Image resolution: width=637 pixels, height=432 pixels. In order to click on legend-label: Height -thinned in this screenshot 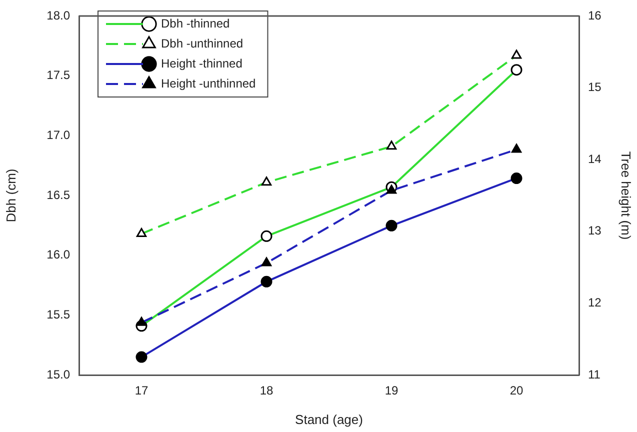, I will do `click(201, 63)`.